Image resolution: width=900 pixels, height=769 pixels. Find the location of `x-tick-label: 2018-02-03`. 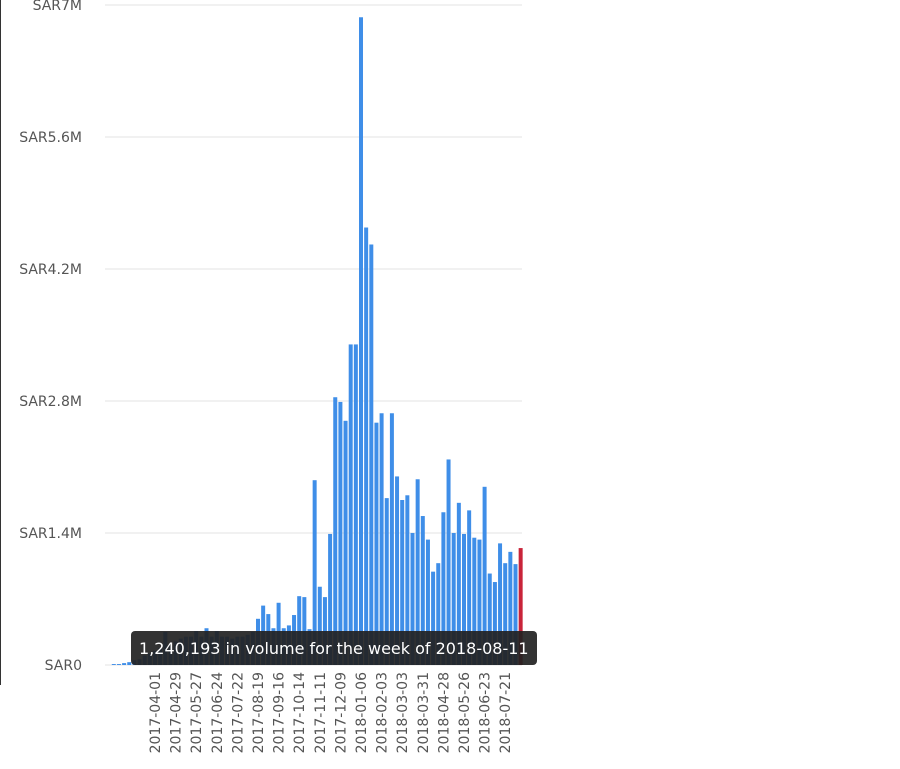

x-tick-label: 2018-02-03 is located at coordinates (383, 712).